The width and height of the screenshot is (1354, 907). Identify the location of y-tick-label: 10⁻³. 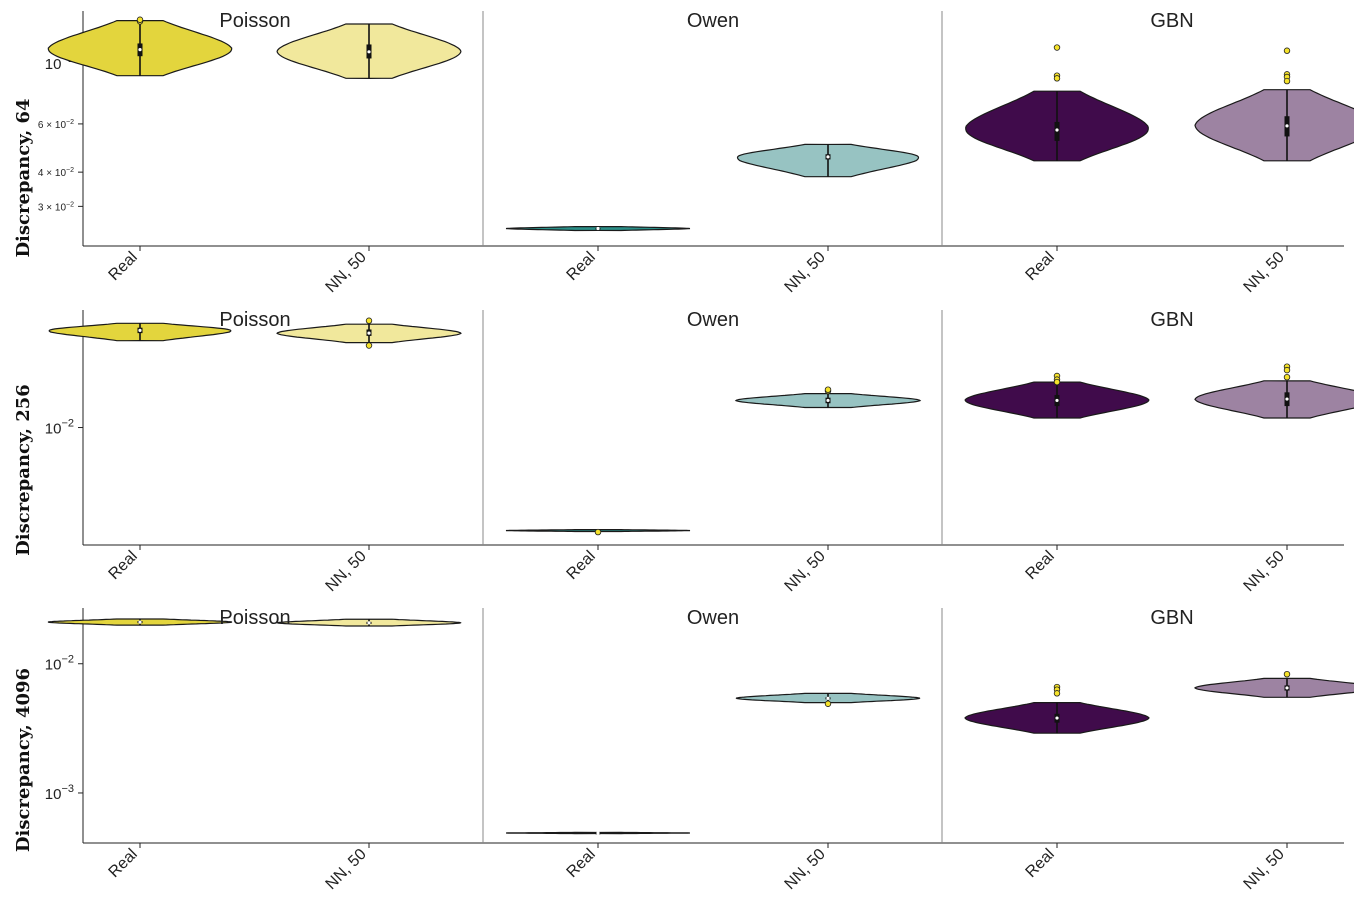
(59, 793).